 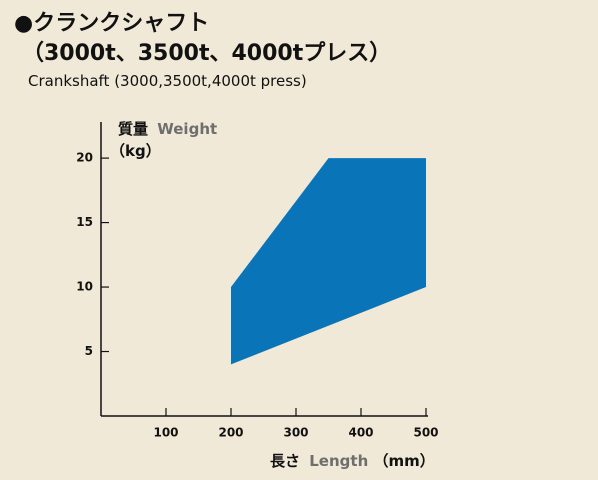 I want to click on x-tick-label: 300, so click(x=295, y=433).